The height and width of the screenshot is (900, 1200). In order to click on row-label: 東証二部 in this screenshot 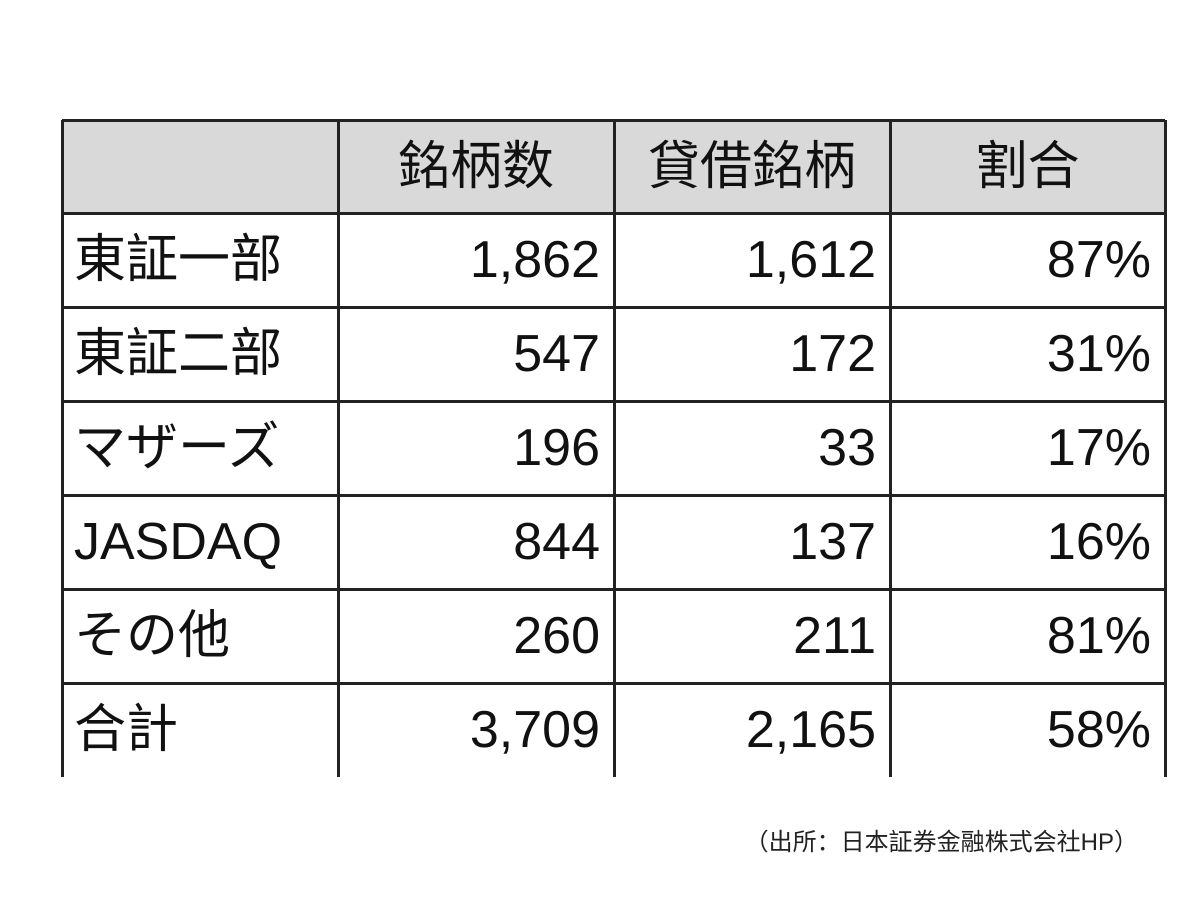, I will do `click(178, 354)`.